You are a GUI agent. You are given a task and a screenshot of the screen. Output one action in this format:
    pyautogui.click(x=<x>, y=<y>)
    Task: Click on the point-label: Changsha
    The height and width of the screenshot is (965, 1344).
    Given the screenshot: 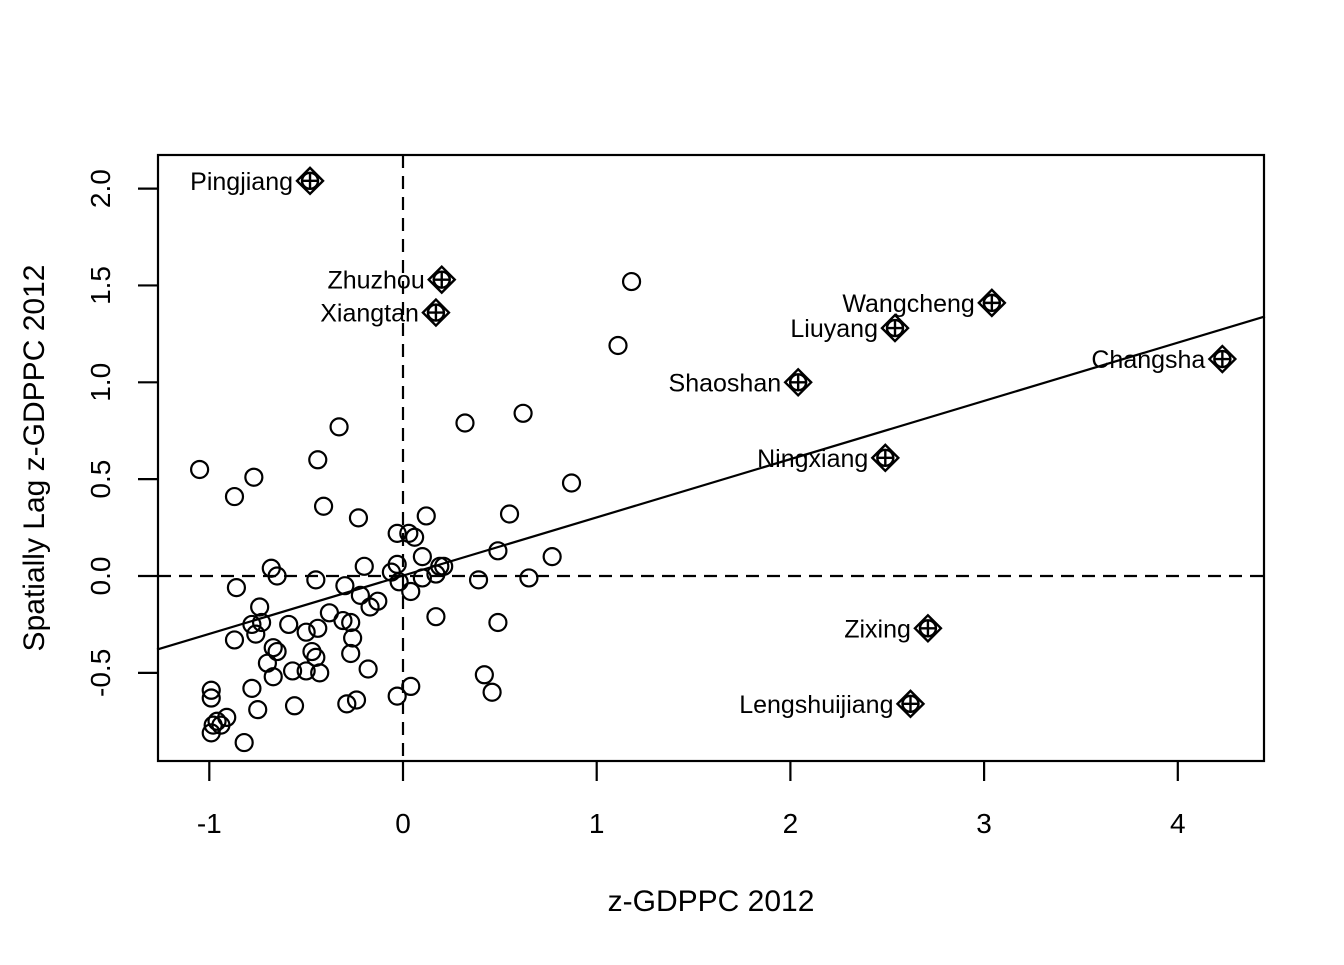 What is the action you would take?
    pyautogui.click(x=1148, y=360)
    